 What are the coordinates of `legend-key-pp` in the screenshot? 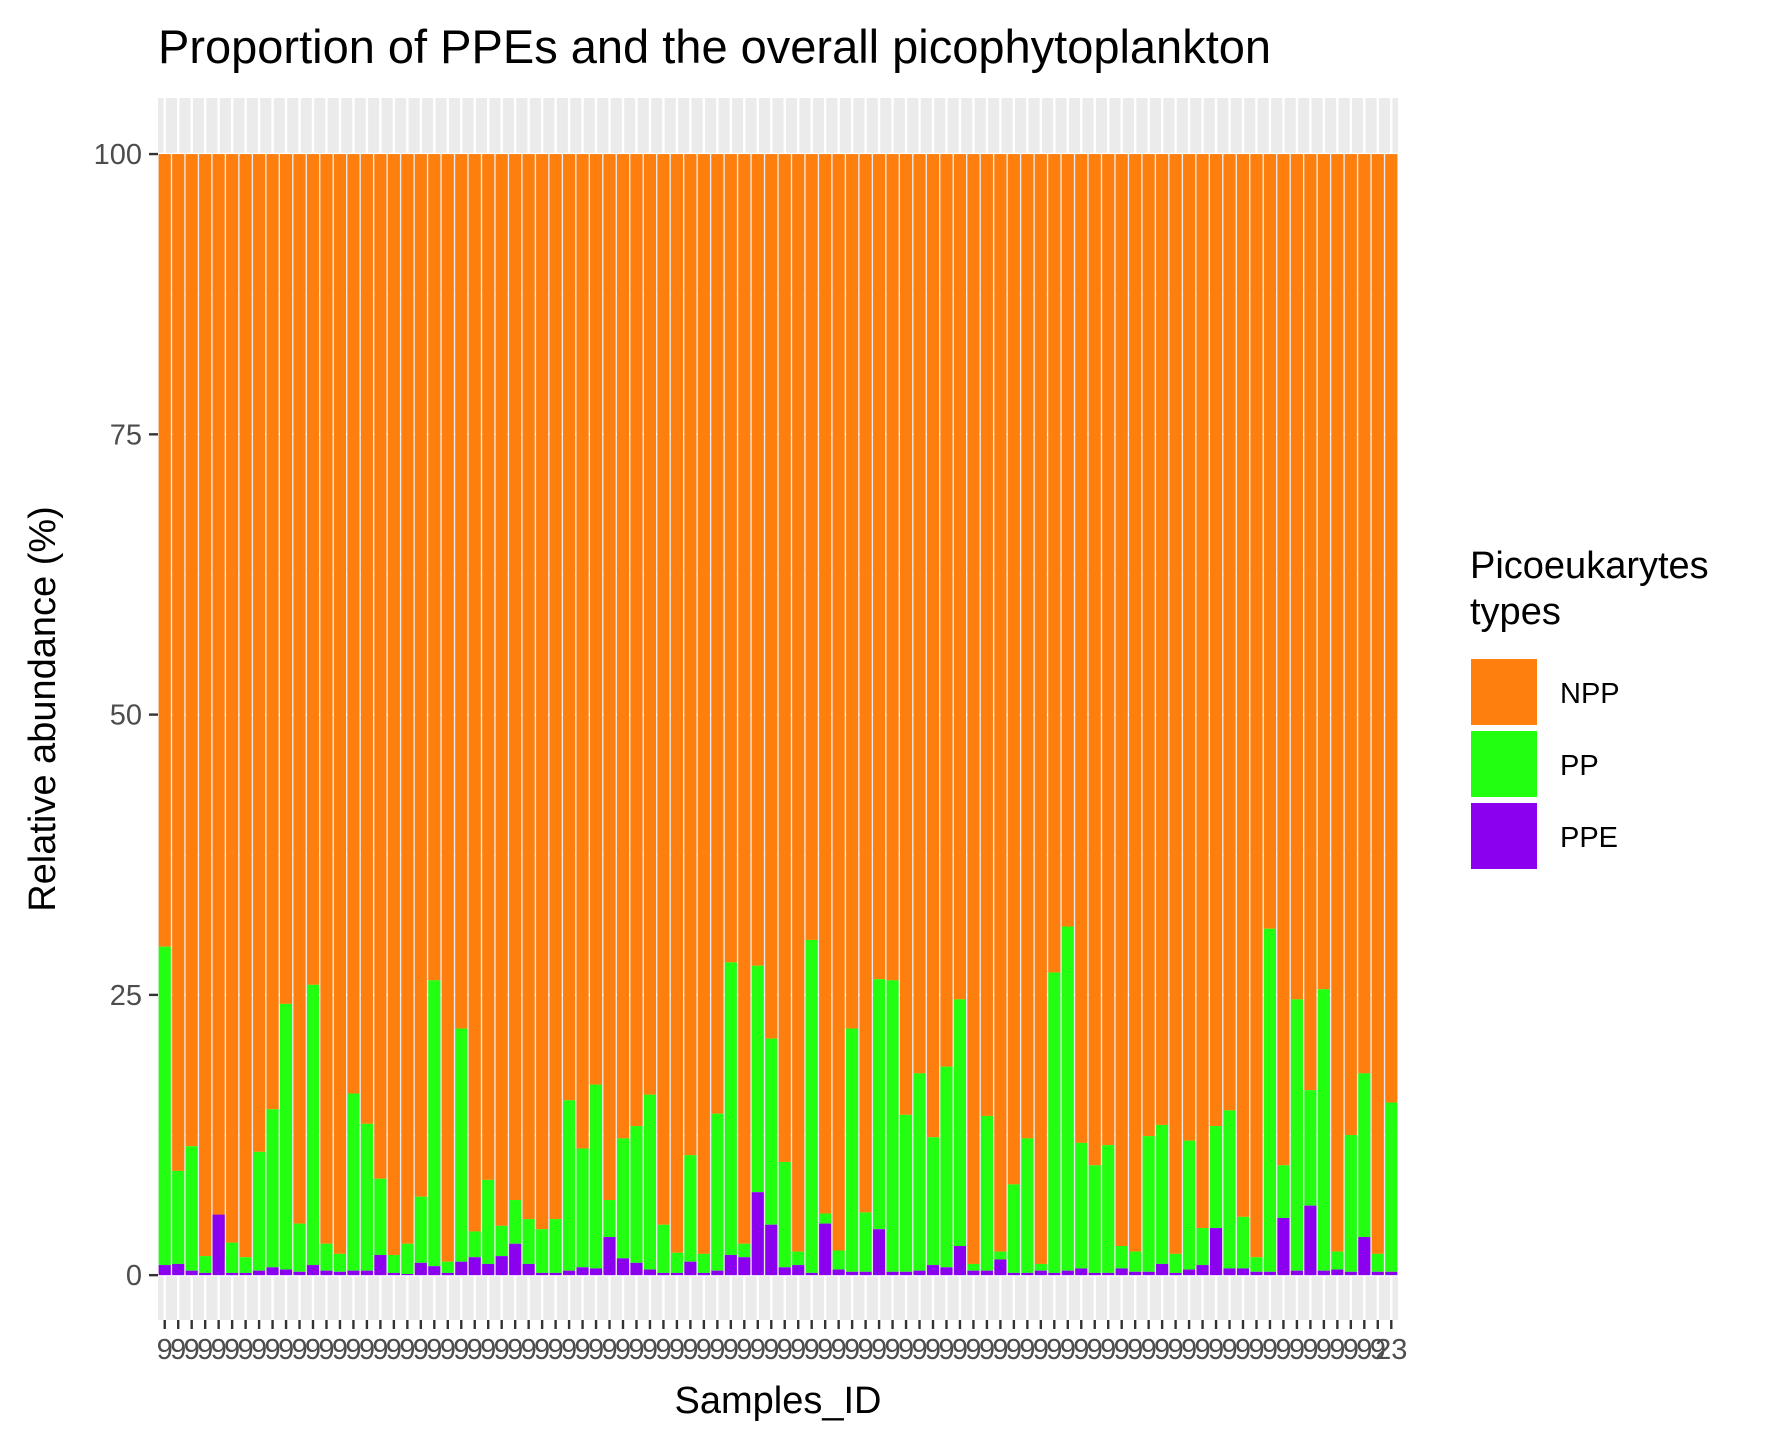 It's located at (1504, 764).